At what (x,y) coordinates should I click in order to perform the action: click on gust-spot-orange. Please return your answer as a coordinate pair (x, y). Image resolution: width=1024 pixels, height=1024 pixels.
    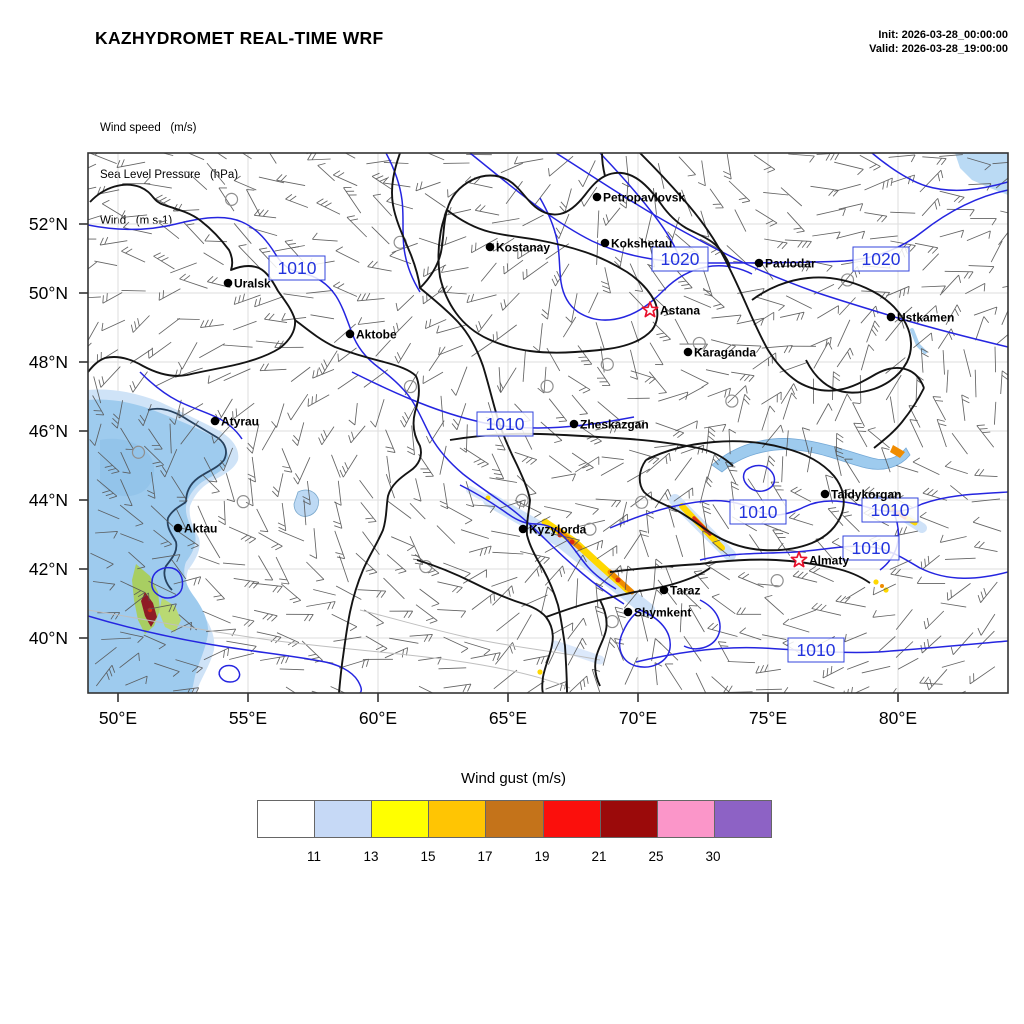
    Looking at the image, I should click on (882, 586).